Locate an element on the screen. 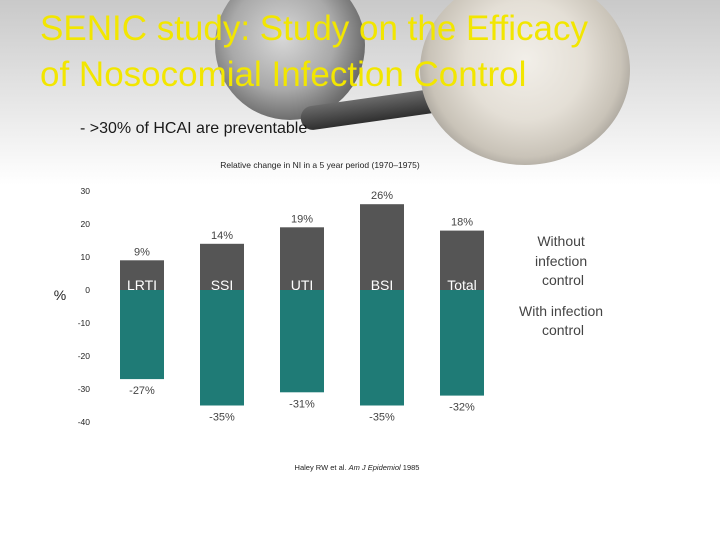 Image resolution: width=720 pixels, height=545 pixels. legend-with-control-line-2: control is located at coordinates (563, 330).